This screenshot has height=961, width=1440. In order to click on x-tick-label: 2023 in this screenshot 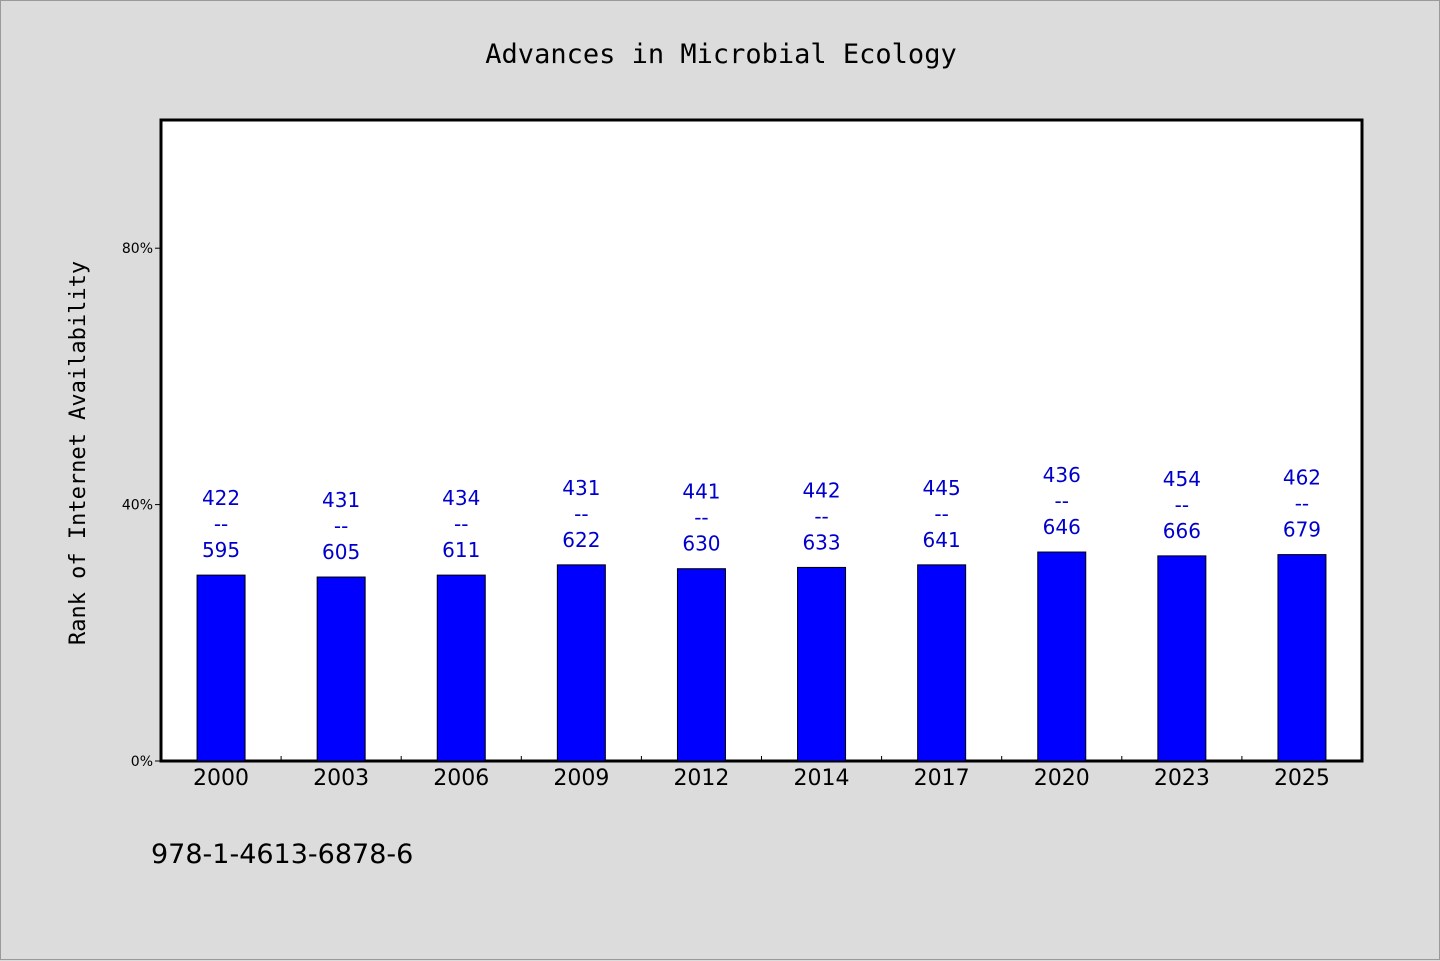, I will do `click(1182, 778)`.